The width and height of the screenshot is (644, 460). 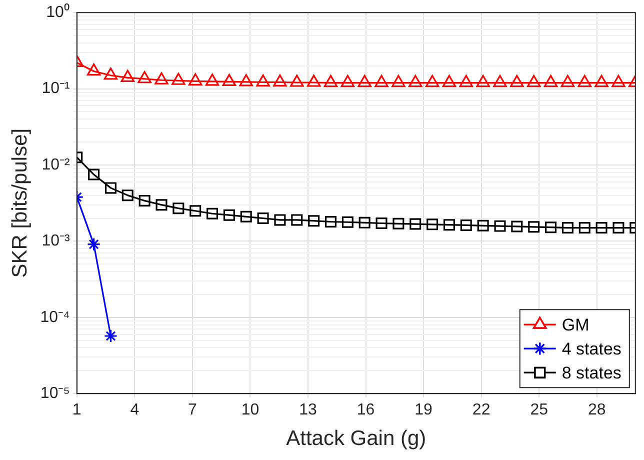 What do you see at coordinates (250, 410) in the screenshot?
I see `x-tick-label: 10` at bounding box center [250, 410].